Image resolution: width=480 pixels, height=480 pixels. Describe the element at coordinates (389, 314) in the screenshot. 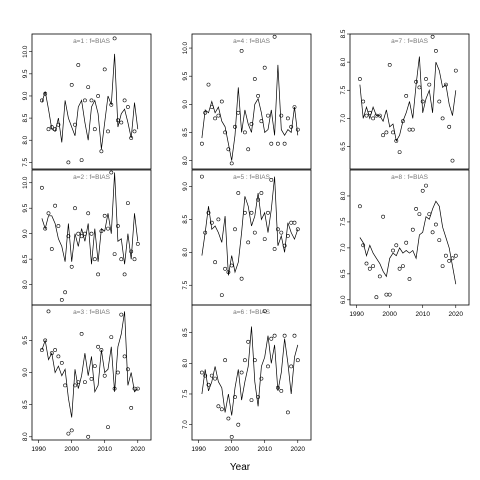

I see `x-tick-label: 2000` at that location.